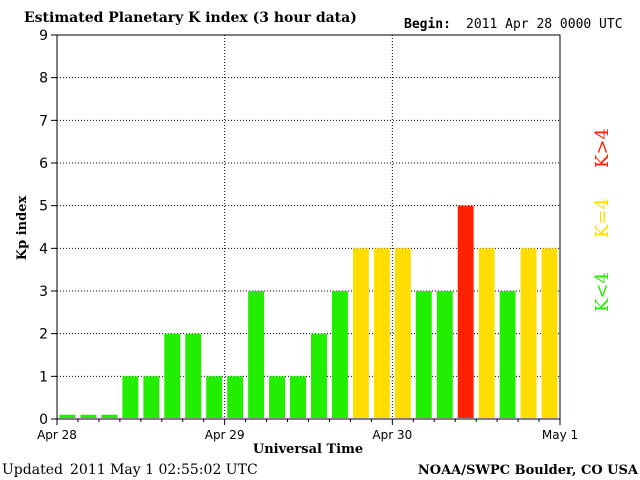 The image size is (640, 480). I want to click on legend-k-greater-4: K>4, so click(602, 148).